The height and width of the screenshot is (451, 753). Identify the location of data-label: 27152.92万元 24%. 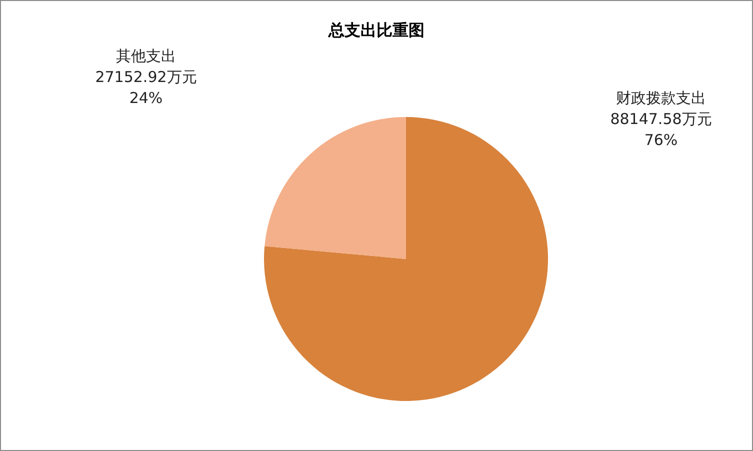
(146, 87).